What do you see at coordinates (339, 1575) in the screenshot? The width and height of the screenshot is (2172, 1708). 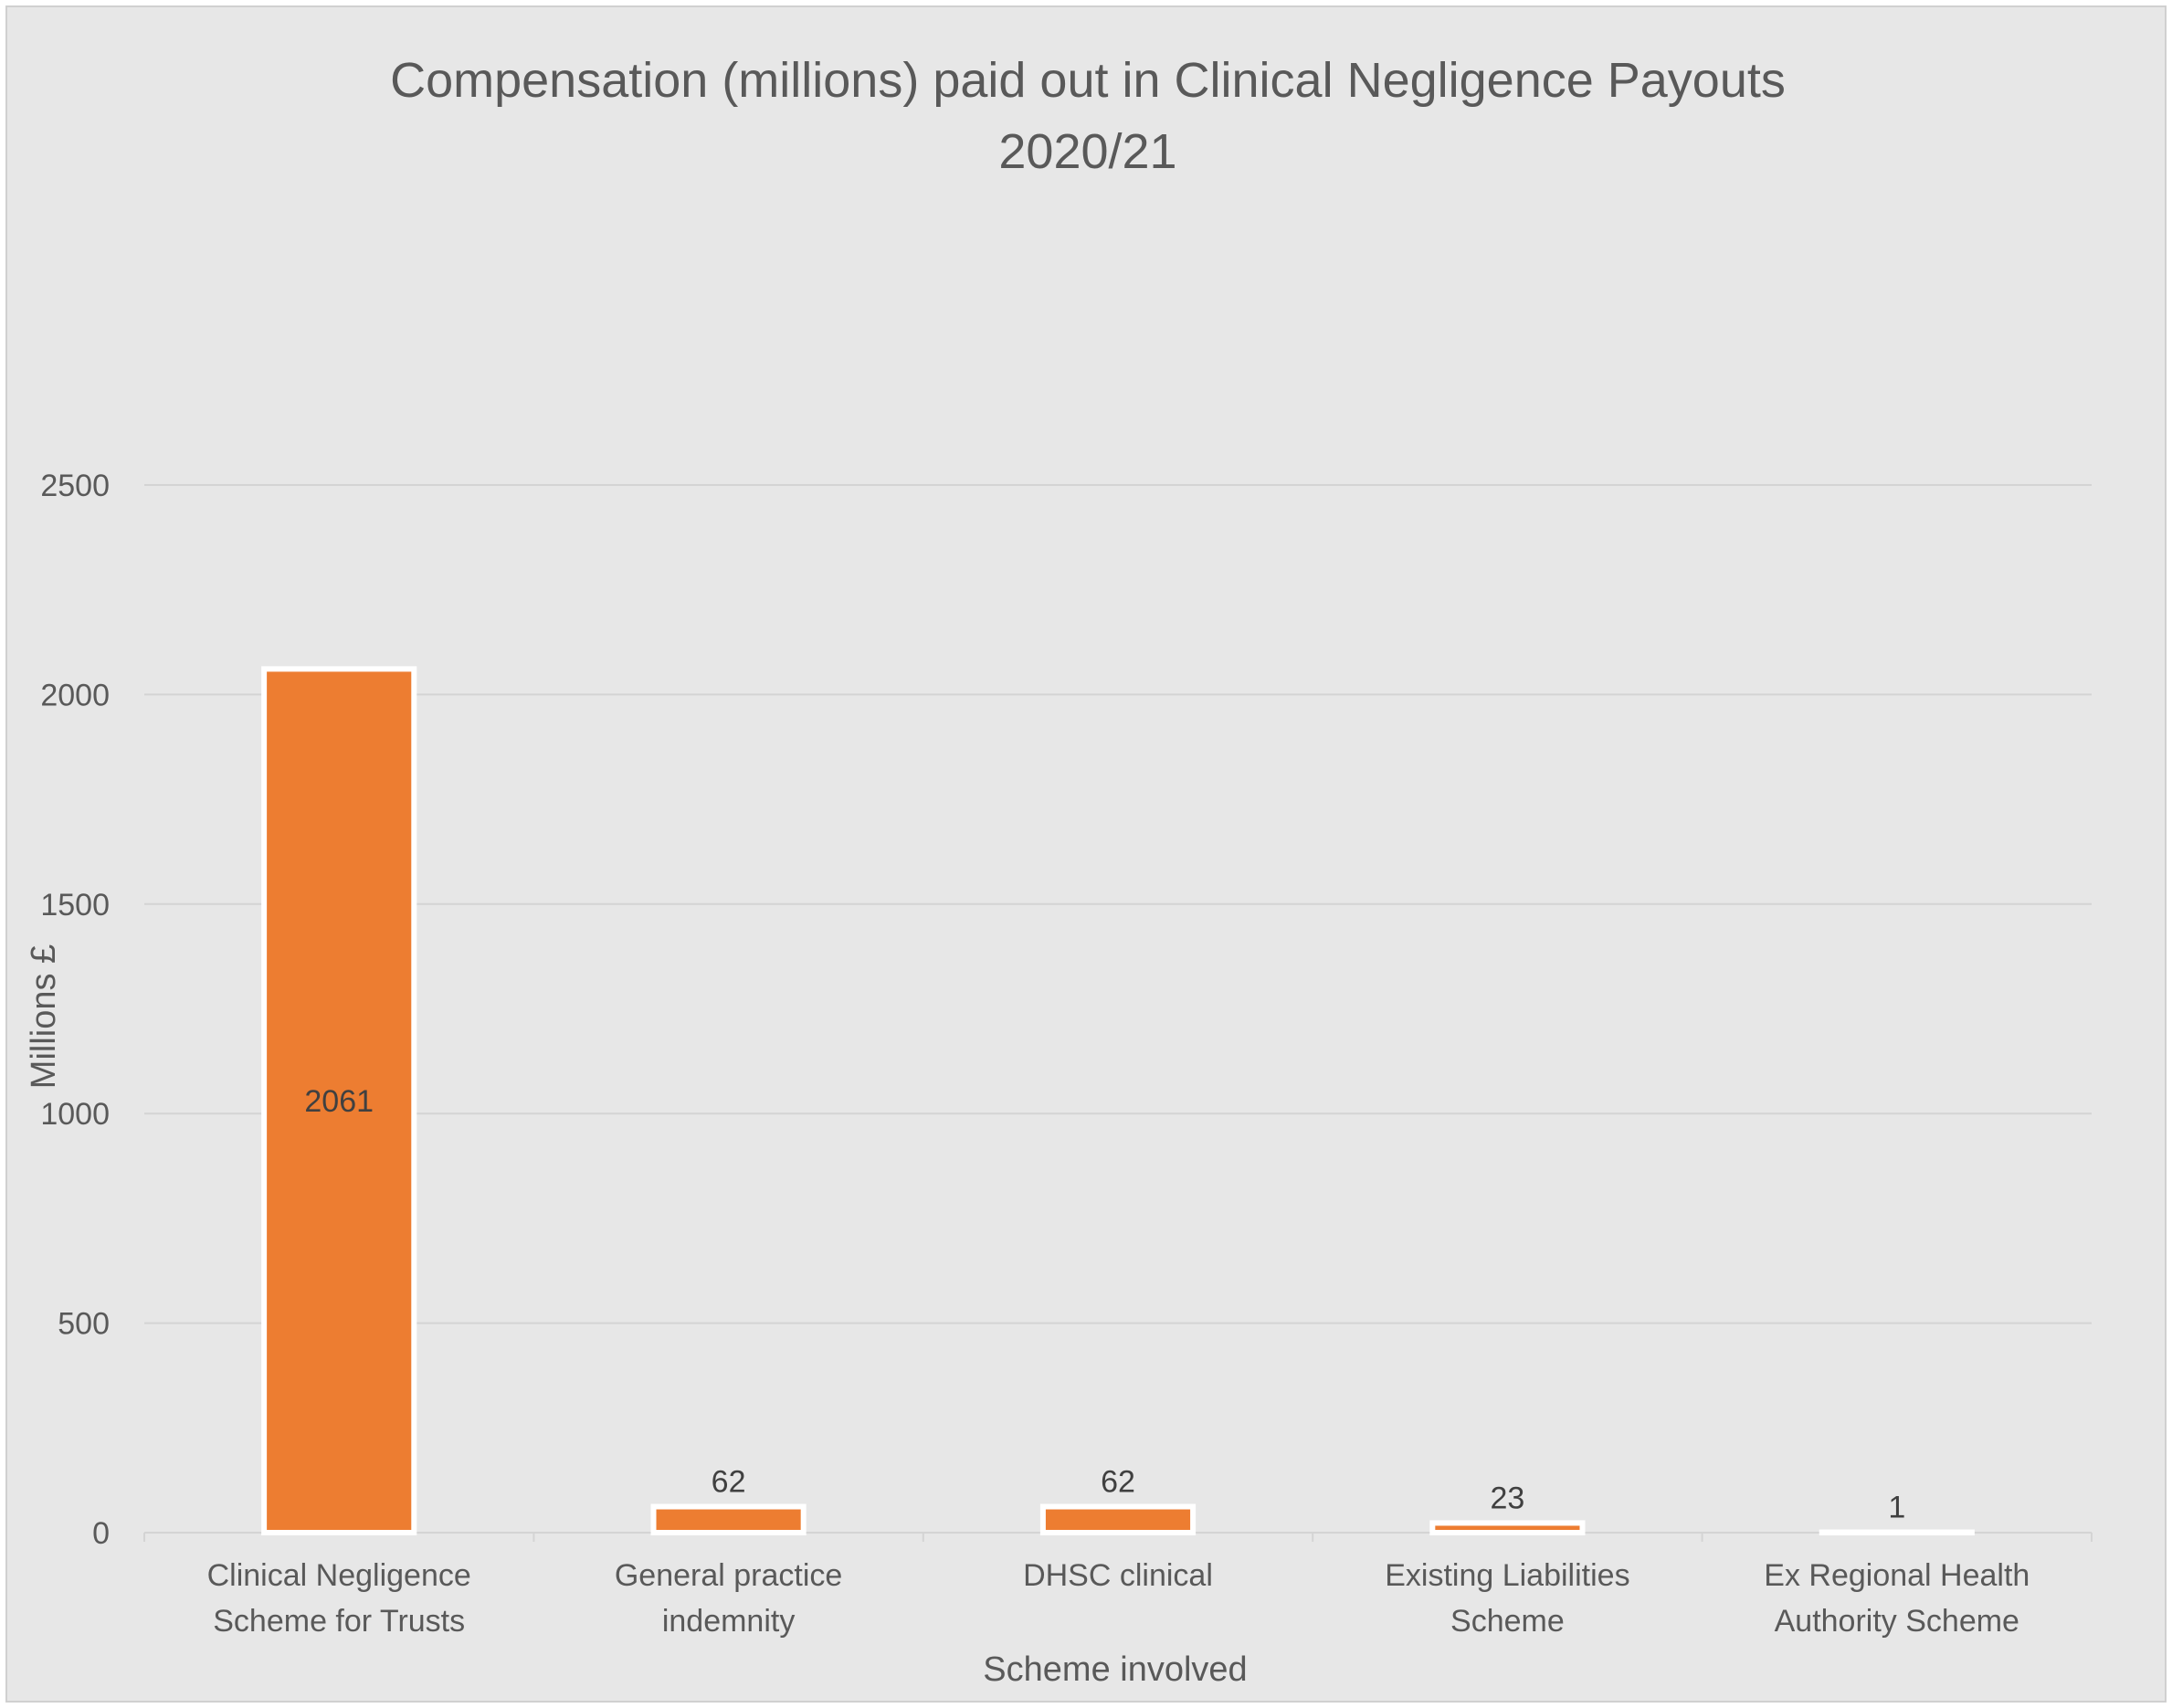 I see `x-category-label: Clinical Negligence` at bounding box center [339, 1575].